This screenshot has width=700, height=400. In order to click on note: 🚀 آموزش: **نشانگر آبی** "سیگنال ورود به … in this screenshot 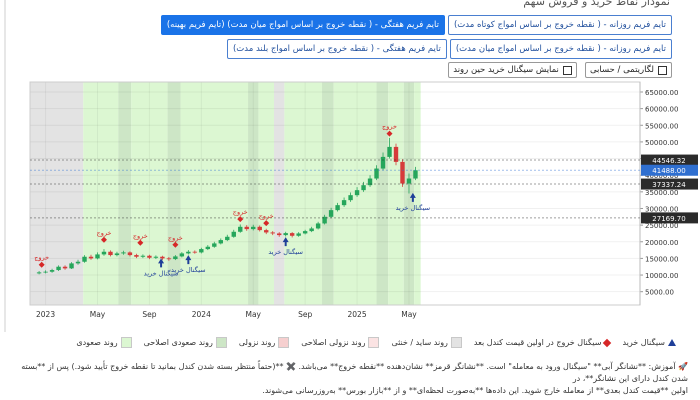, I will do `click(349, 379)`.